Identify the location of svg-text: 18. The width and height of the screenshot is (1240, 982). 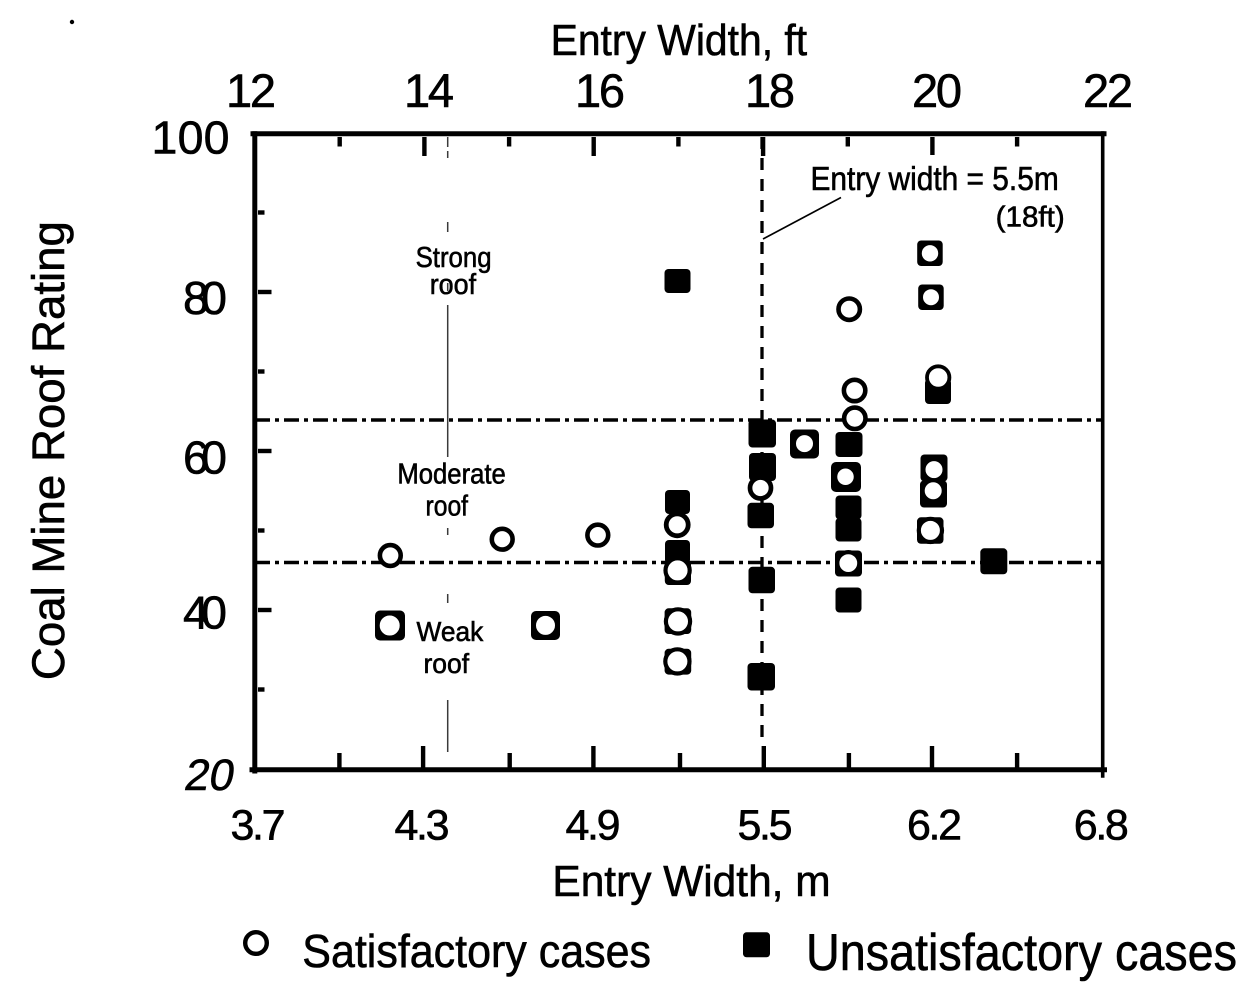
(770, 90).